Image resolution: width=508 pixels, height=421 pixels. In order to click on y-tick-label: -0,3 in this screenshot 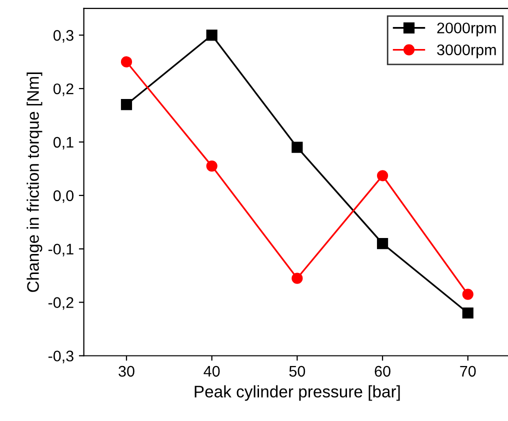, I will do `click(61, 357)`.